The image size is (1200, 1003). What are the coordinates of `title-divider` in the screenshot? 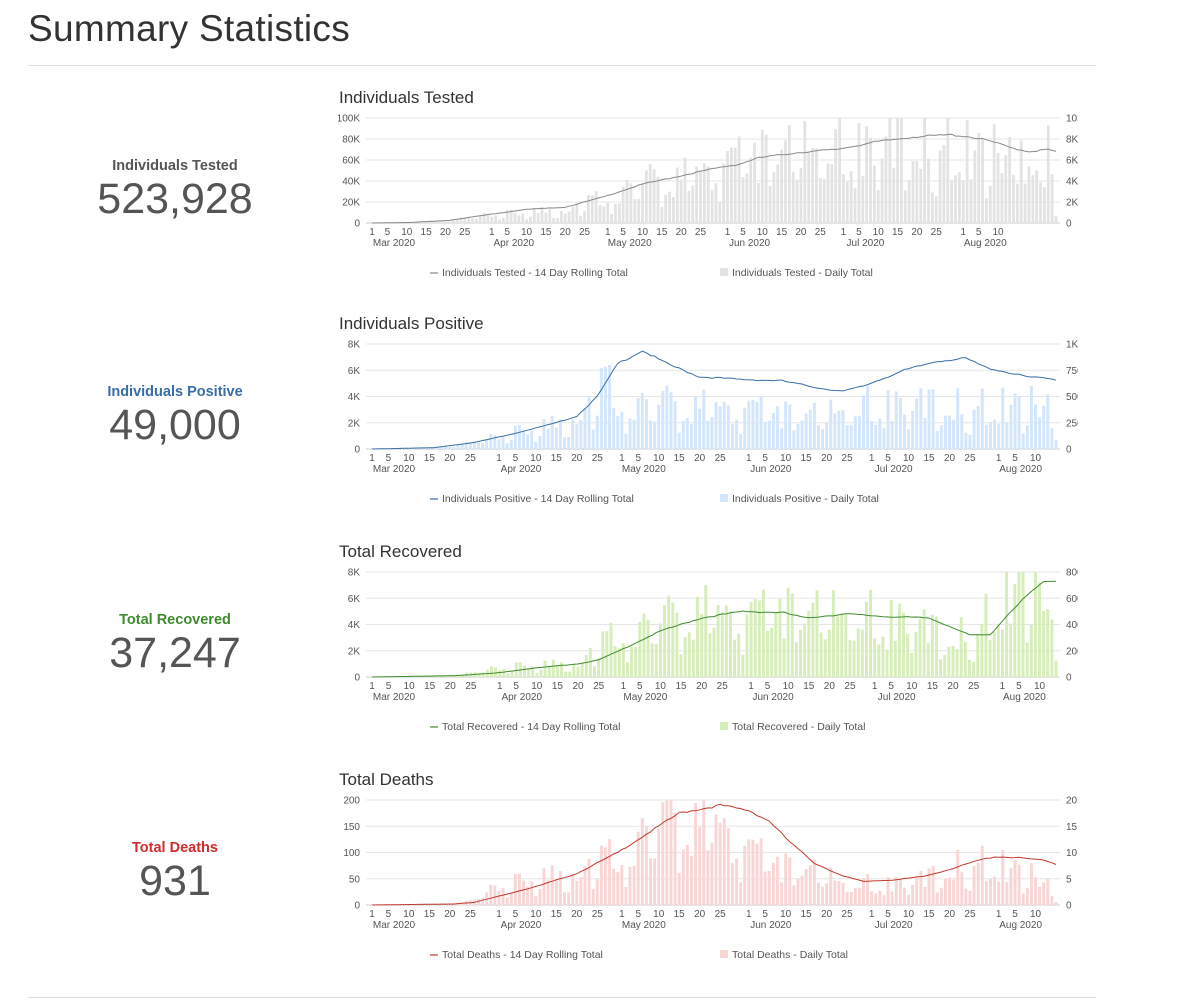 It's located at (562, 65).